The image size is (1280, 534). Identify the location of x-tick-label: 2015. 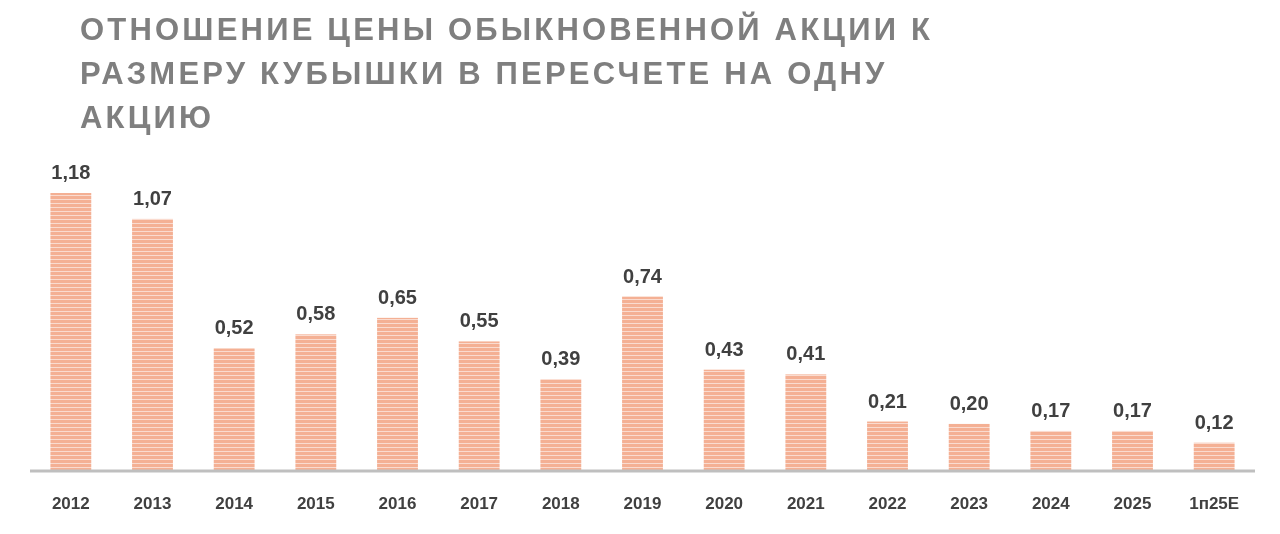
(315, 503).